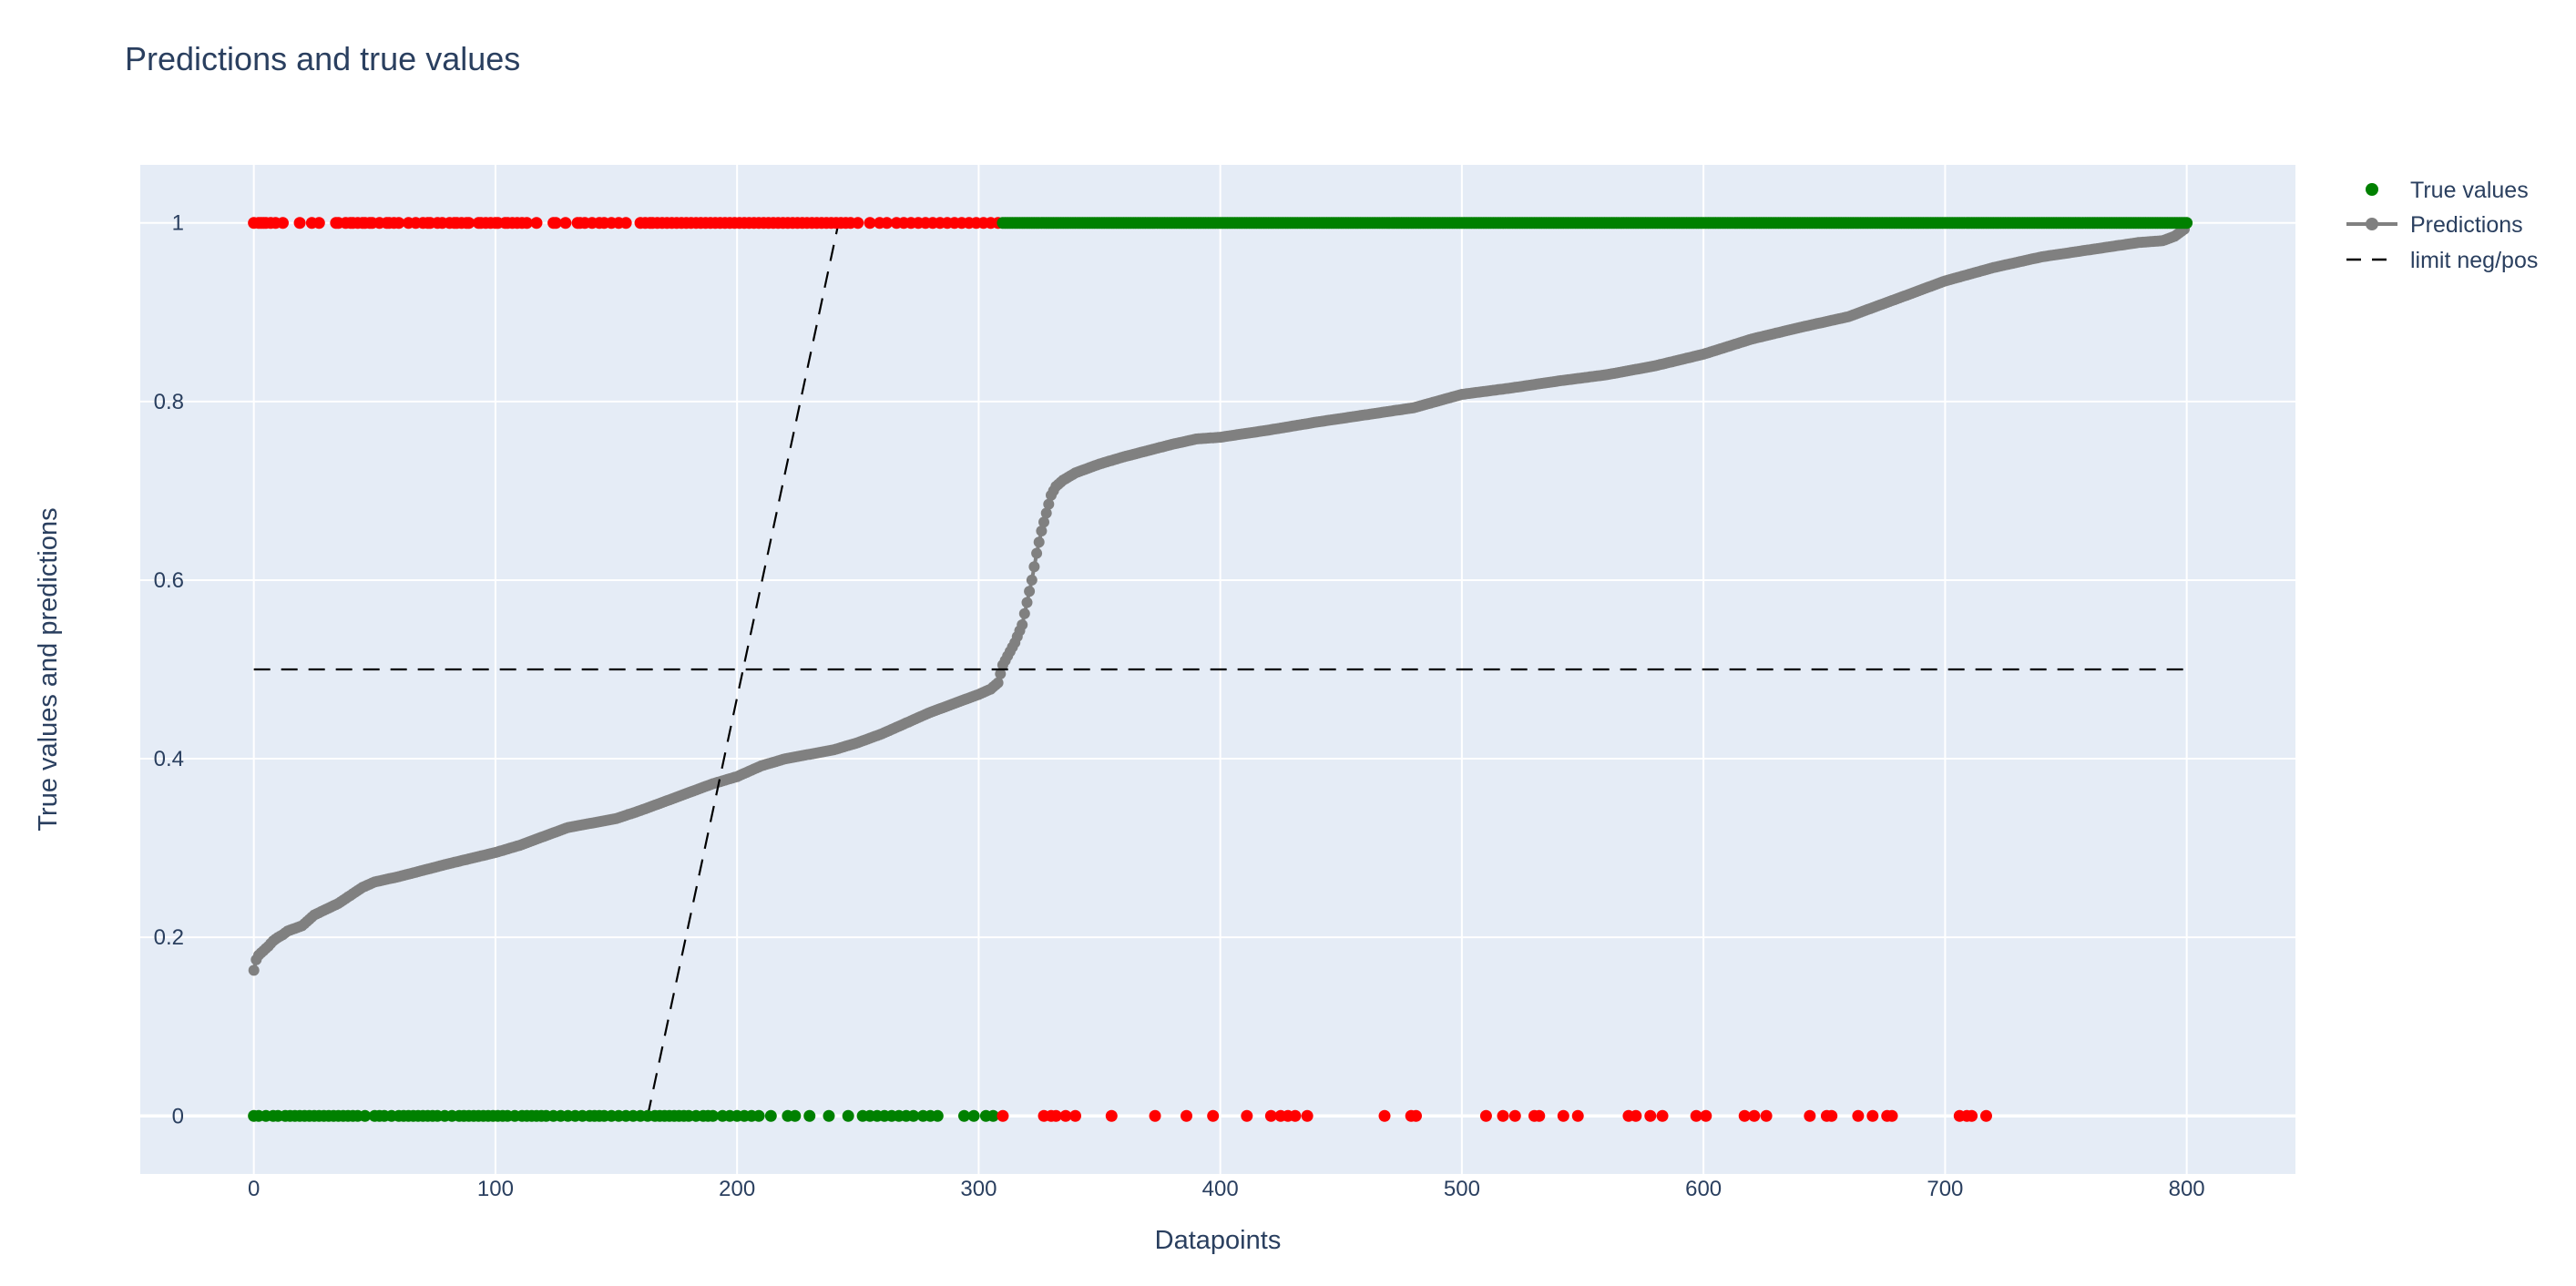 Image resolution: width=2576 pixels, height=1286 pixels. What do you see at coordinates (2474, 261) in the screenshot?
I see `legend-label-limit: limit neg/pos` at bounding box center [2474, 261].